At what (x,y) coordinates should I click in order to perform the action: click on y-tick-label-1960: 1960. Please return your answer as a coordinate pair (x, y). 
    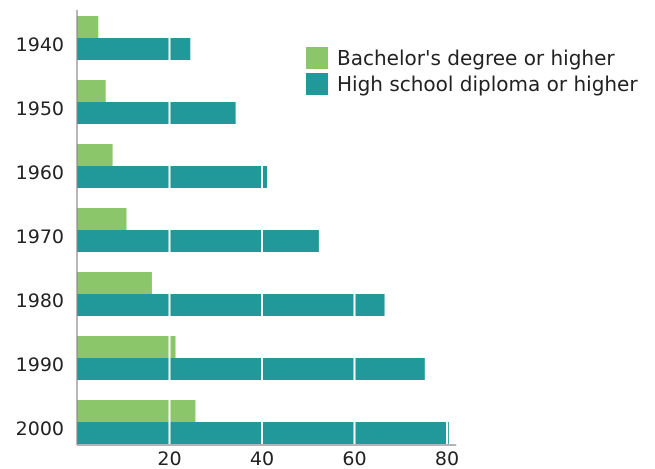
    Looking at the image, I should click on (40, 173).